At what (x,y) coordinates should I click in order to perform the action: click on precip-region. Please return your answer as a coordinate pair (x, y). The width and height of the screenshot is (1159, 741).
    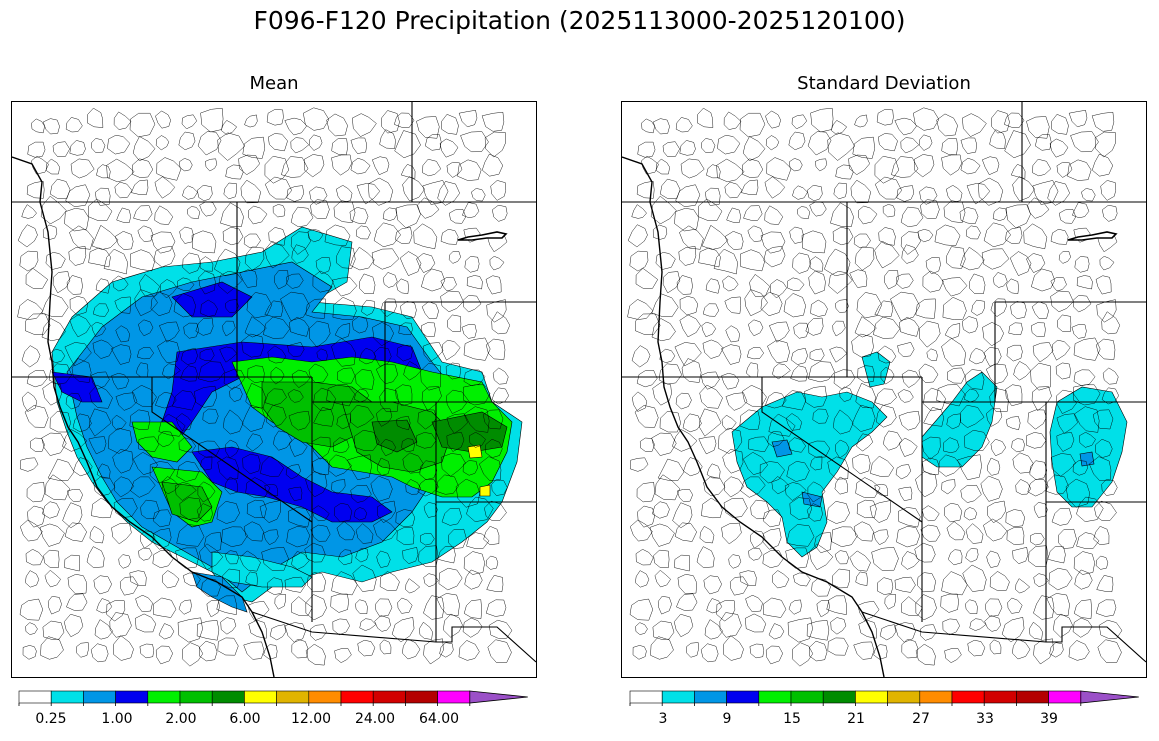
    Looking at the image, I should click on (469, 432).